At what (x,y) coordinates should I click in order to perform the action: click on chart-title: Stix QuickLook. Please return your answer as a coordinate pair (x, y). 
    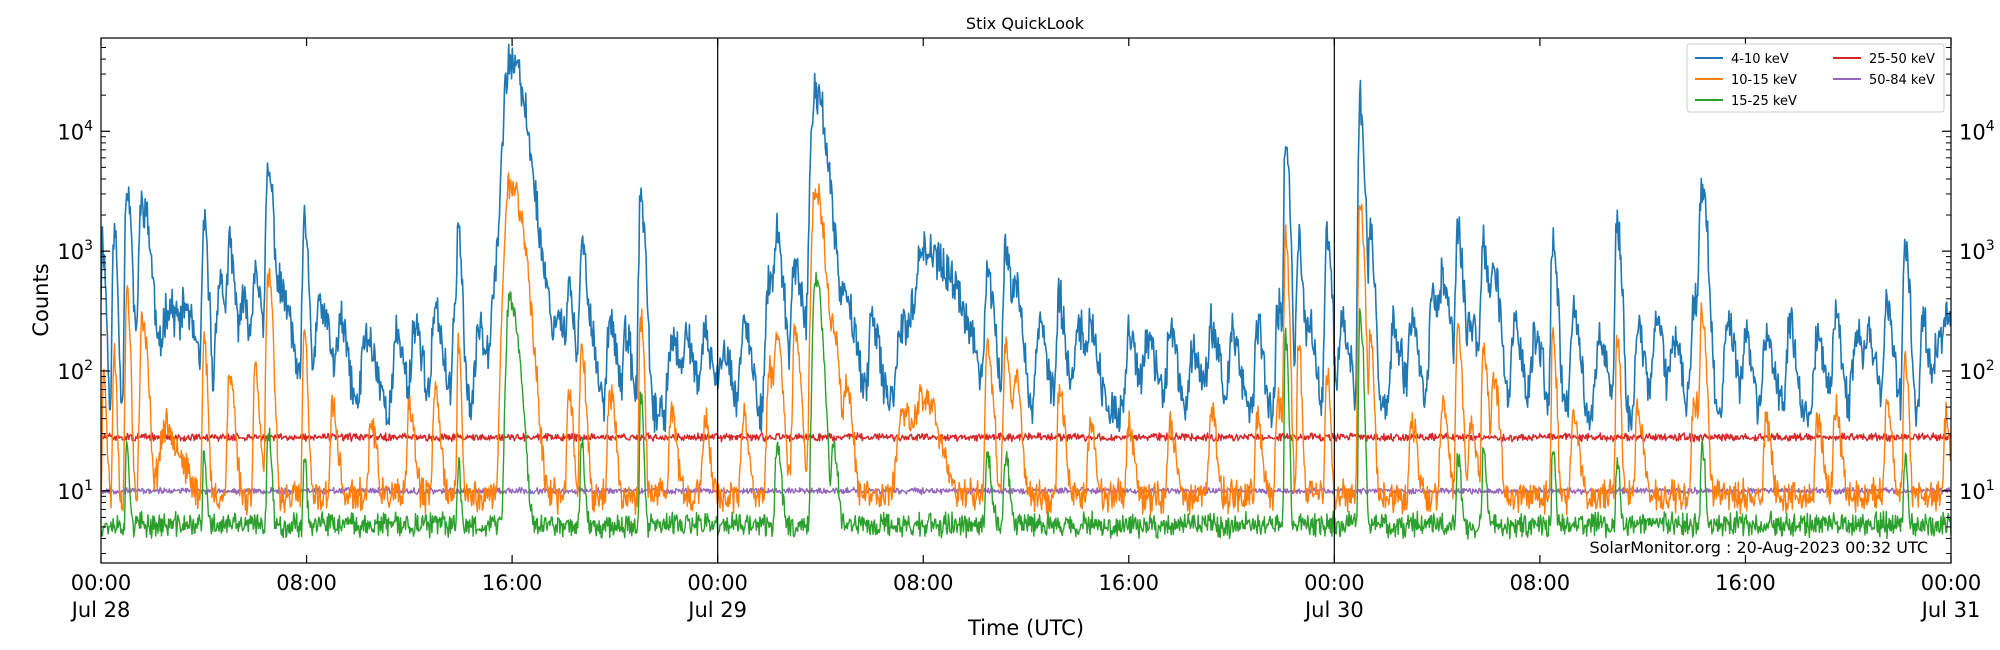
    Looking at the image, I should click on (1025, 23).